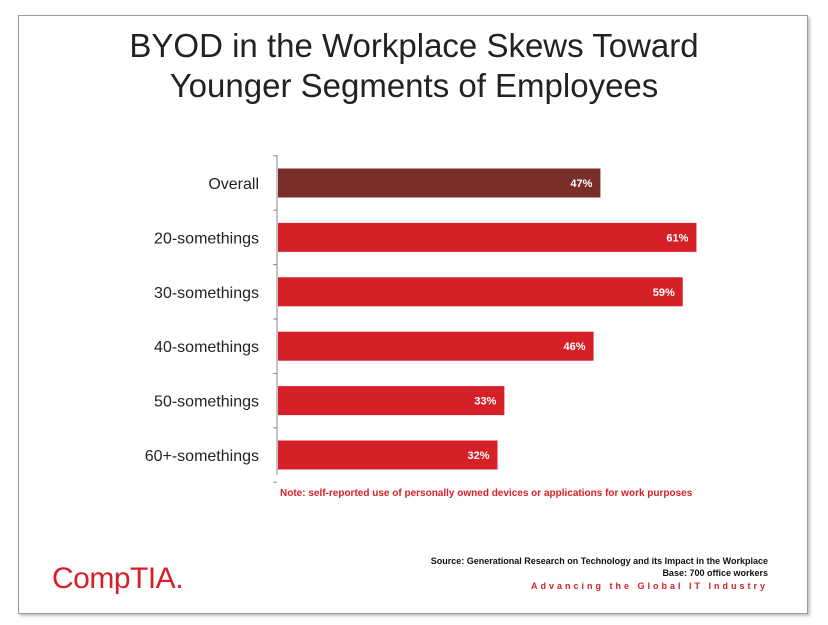 The image size is (828, 625). Describe the element at coordinates (664, 293) in the screenshot. I see `bar-value-label: 59%` at that location.